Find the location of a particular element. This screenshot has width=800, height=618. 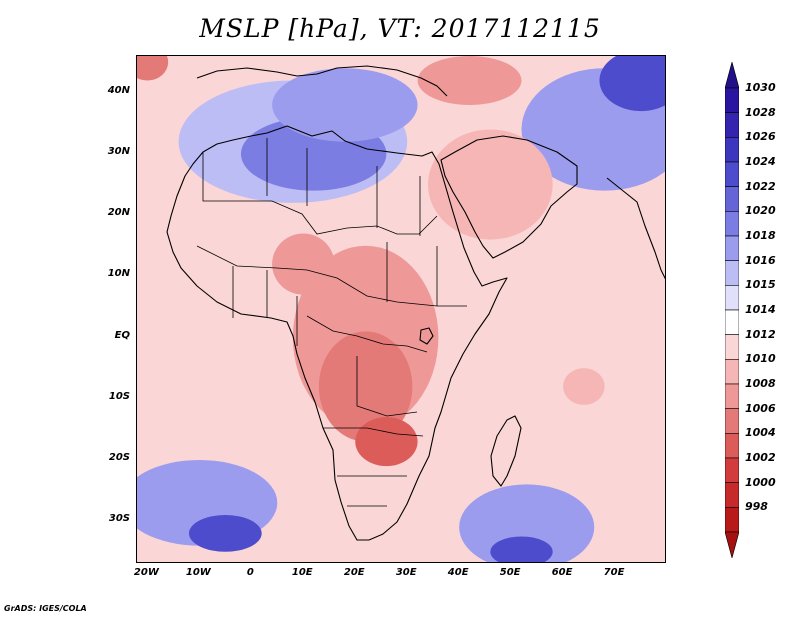

pressure-region-mediterranean-east-low is located at coordinates (469, 80).